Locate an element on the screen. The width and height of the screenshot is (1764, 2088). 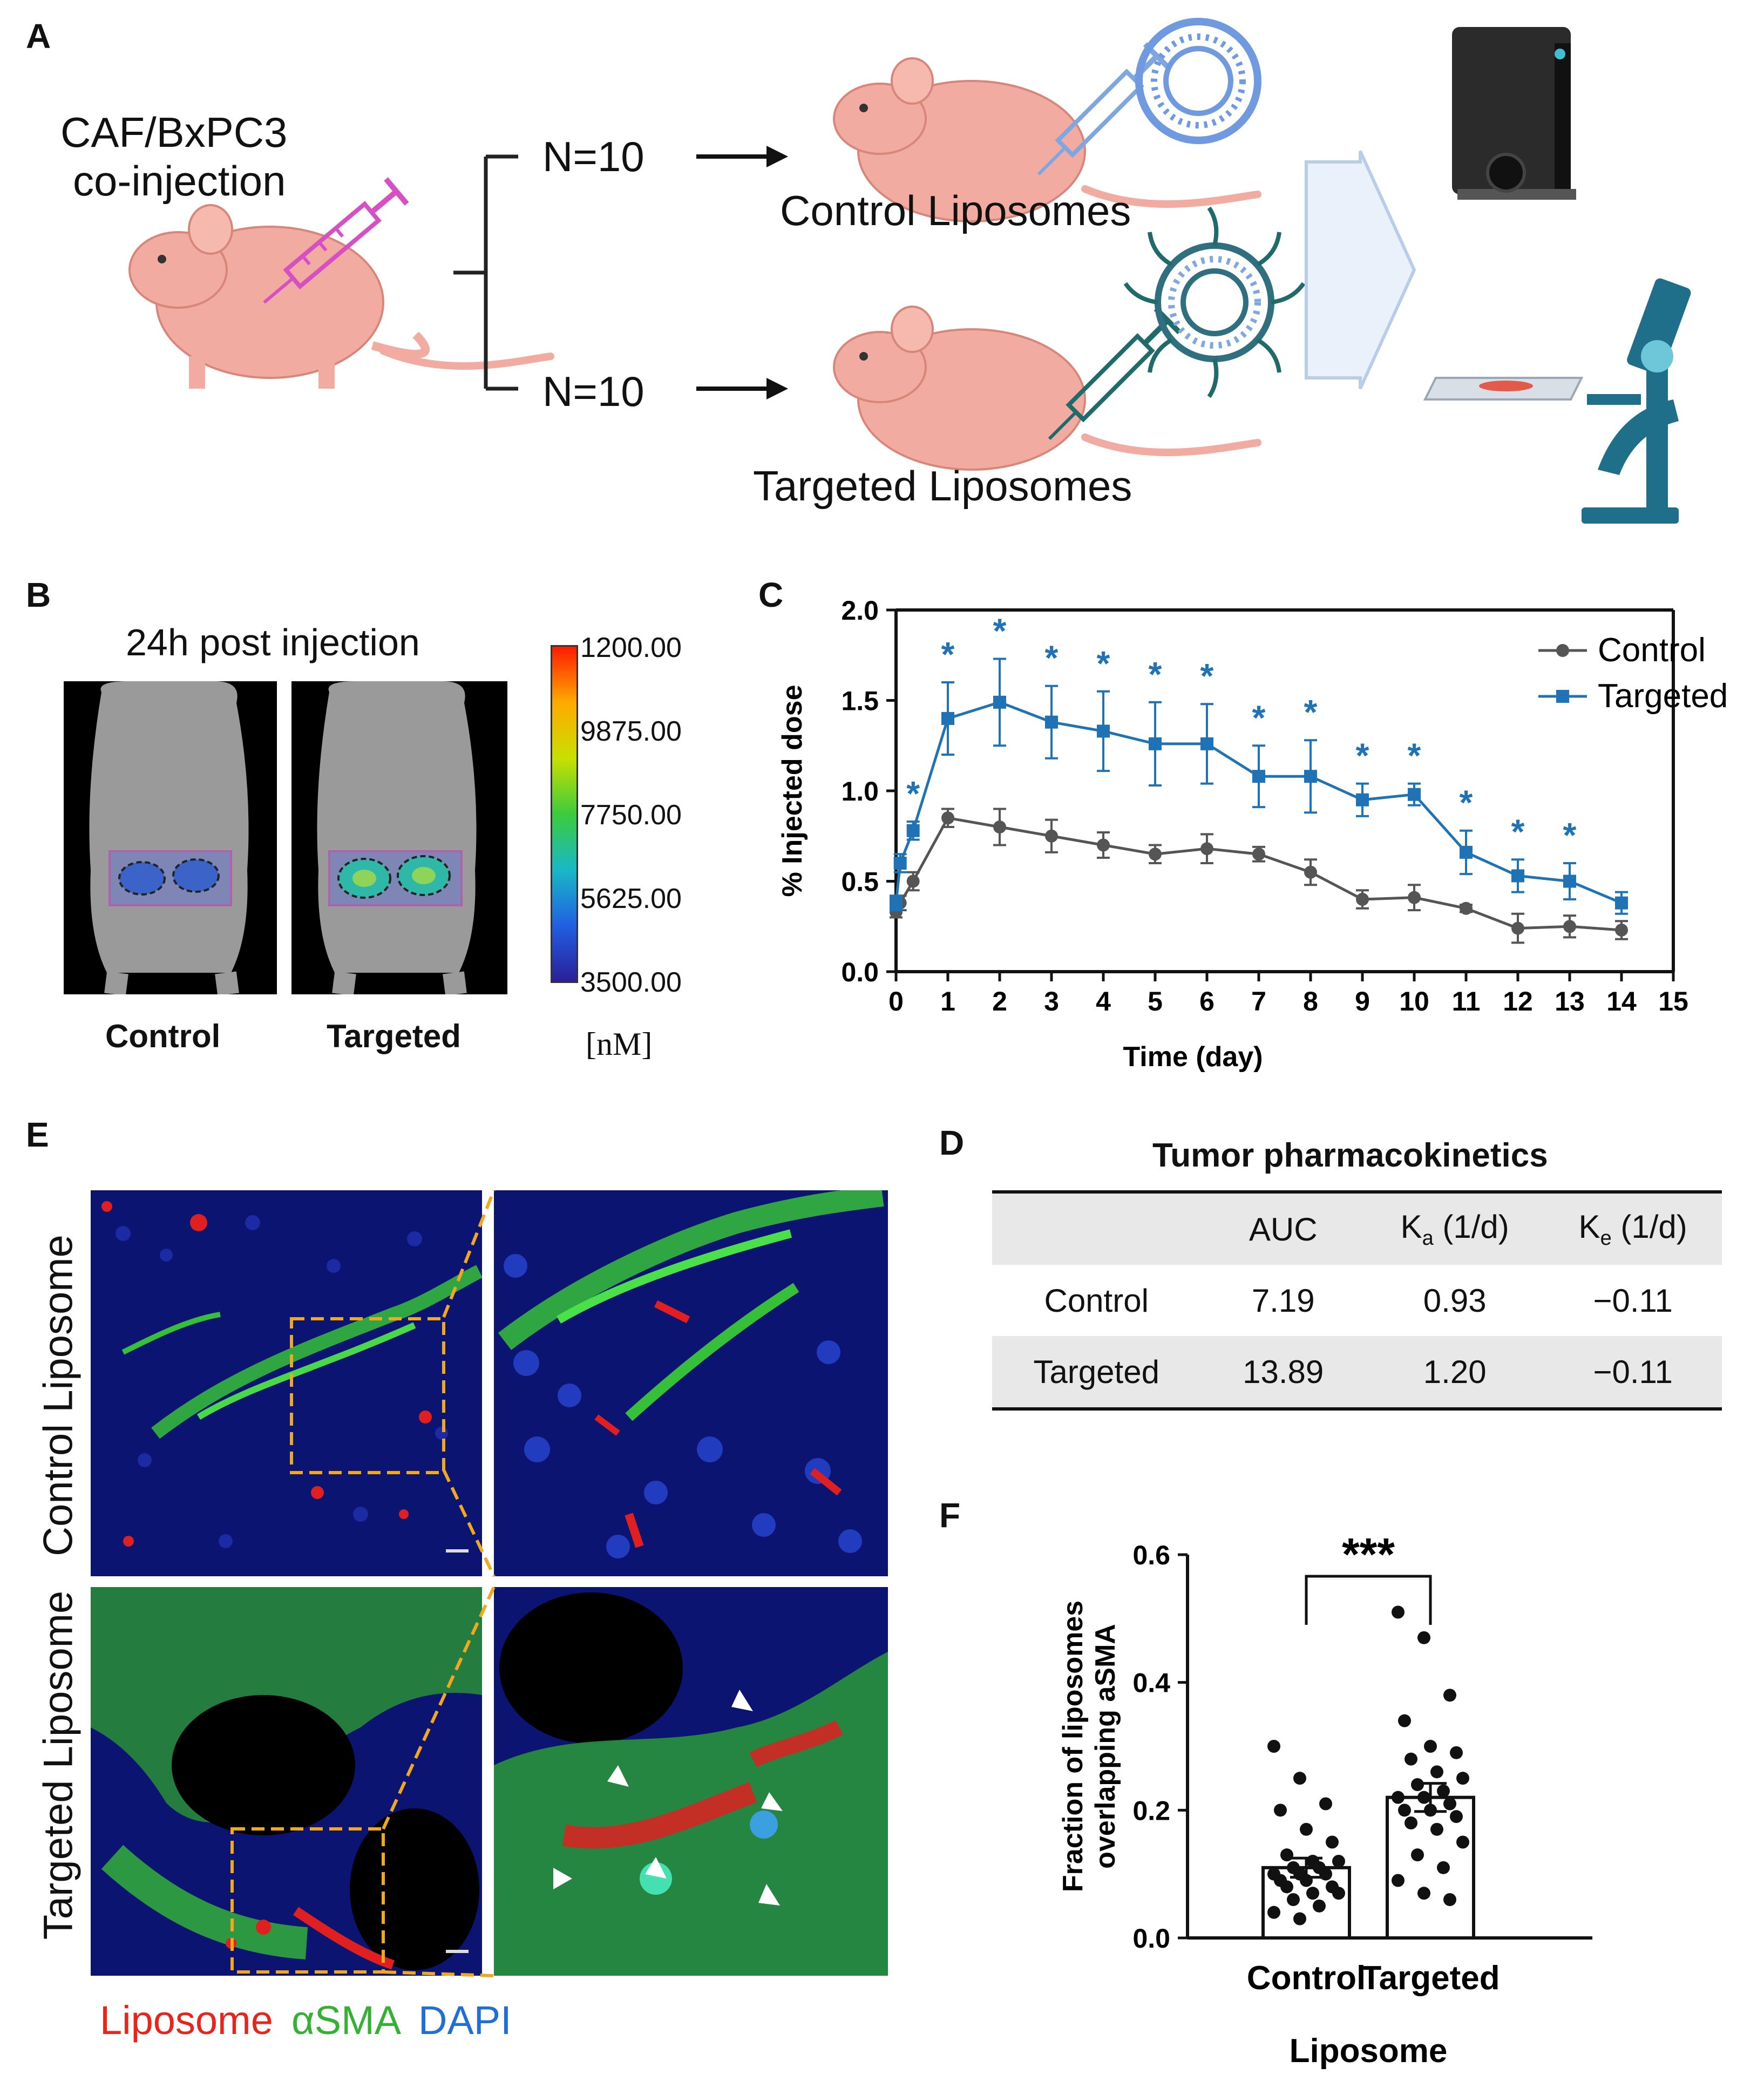
y-axis-label: Fraction of liposomes is located at coordinates (1073, 1747).